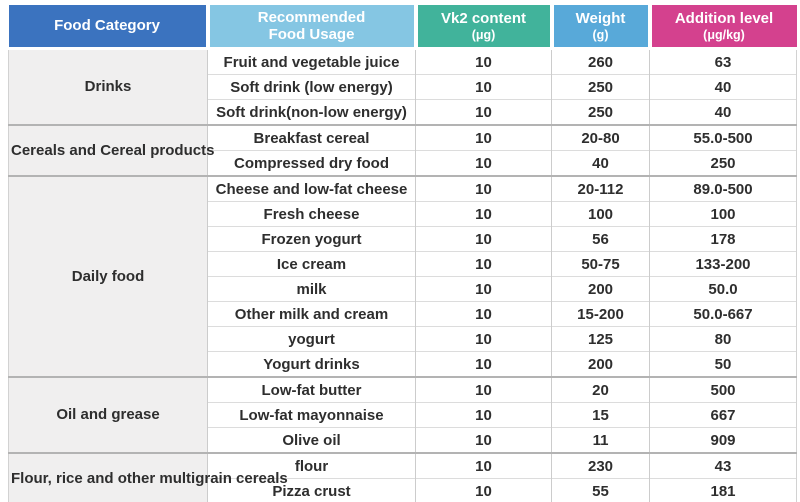  Describe the element at coordinates (600, 389) in the screenshot. I see `weight-cell: 20` at that location.